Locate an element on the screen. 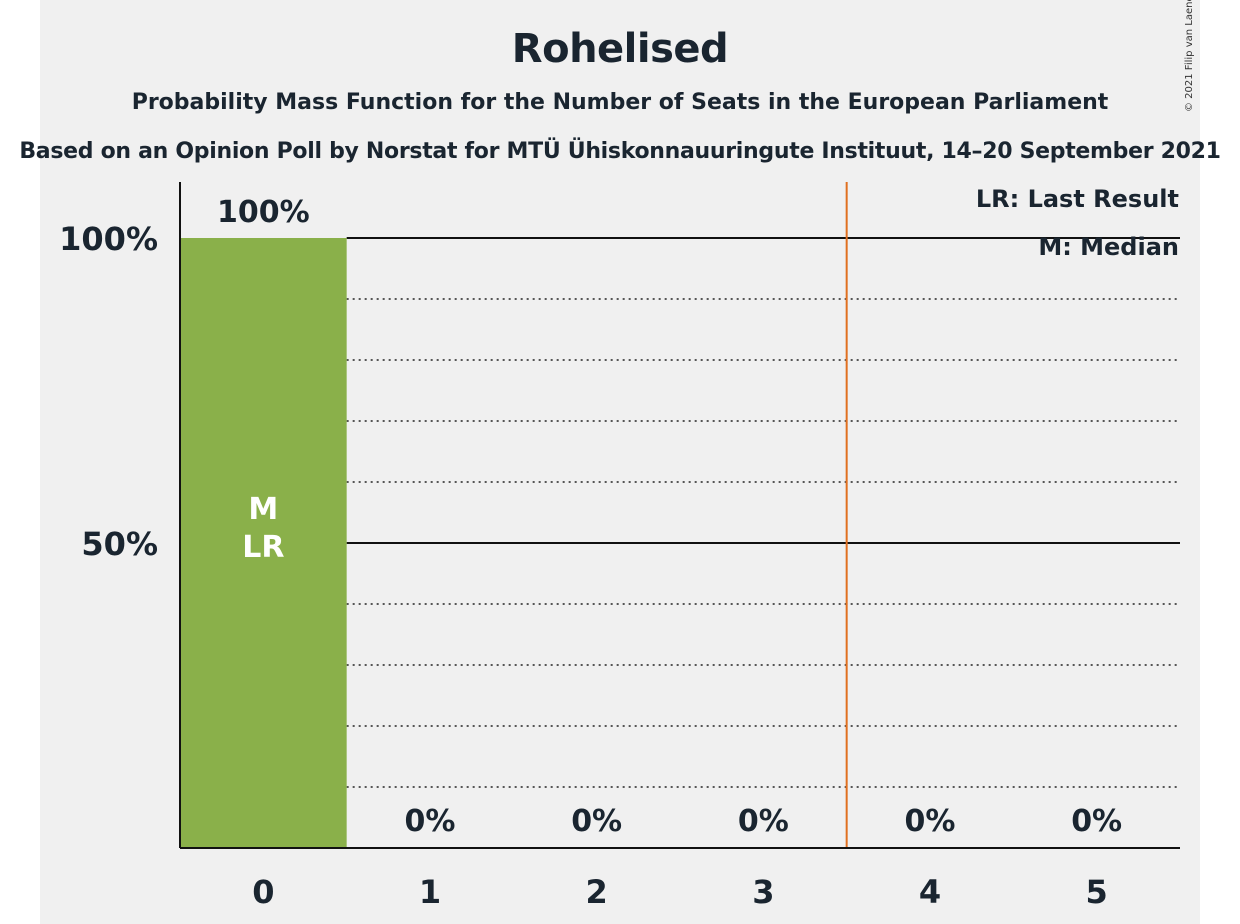 Image resolution: width=1240 pixels, height=924 pixels. x-tick-label: 5 is located at coordinates (1097, 892).